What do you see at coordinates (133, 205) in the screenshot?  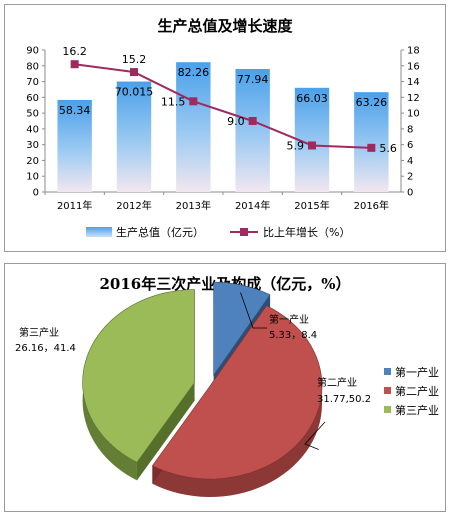 I see `x-tick-label: 2012年` at bounding box center [133, 205].